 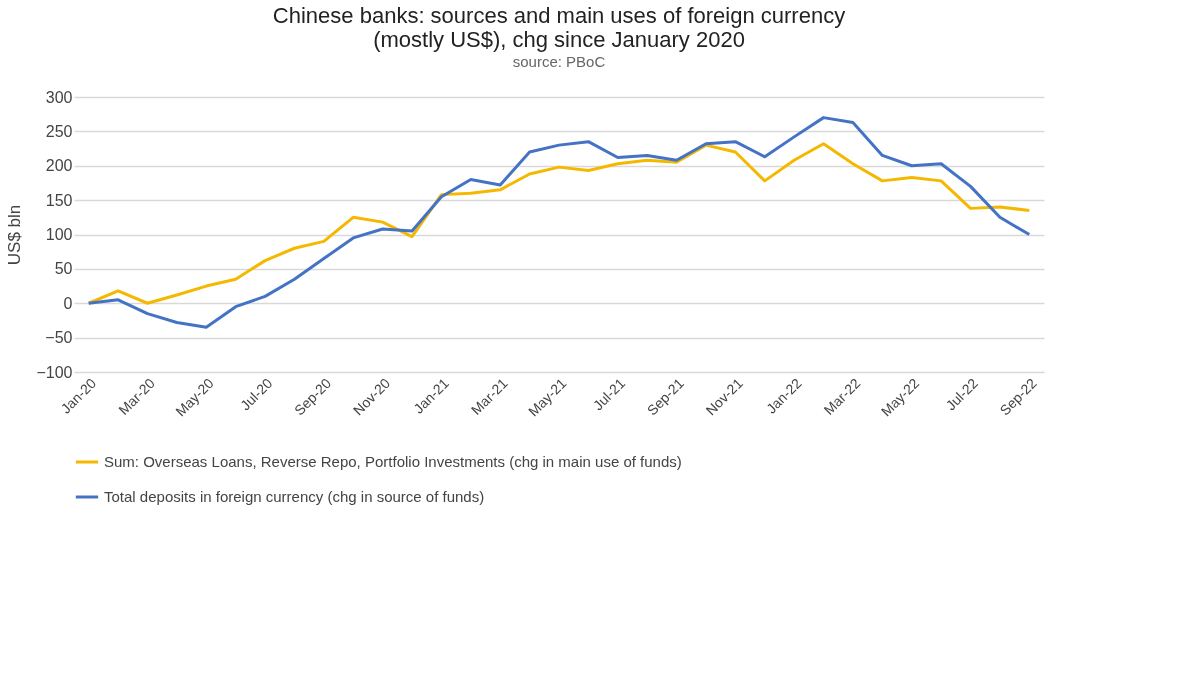 What do you see at coordinates (59, 97) in the screenshot?
I see `y-tick-label: 300` at bounding box center [59, 97].